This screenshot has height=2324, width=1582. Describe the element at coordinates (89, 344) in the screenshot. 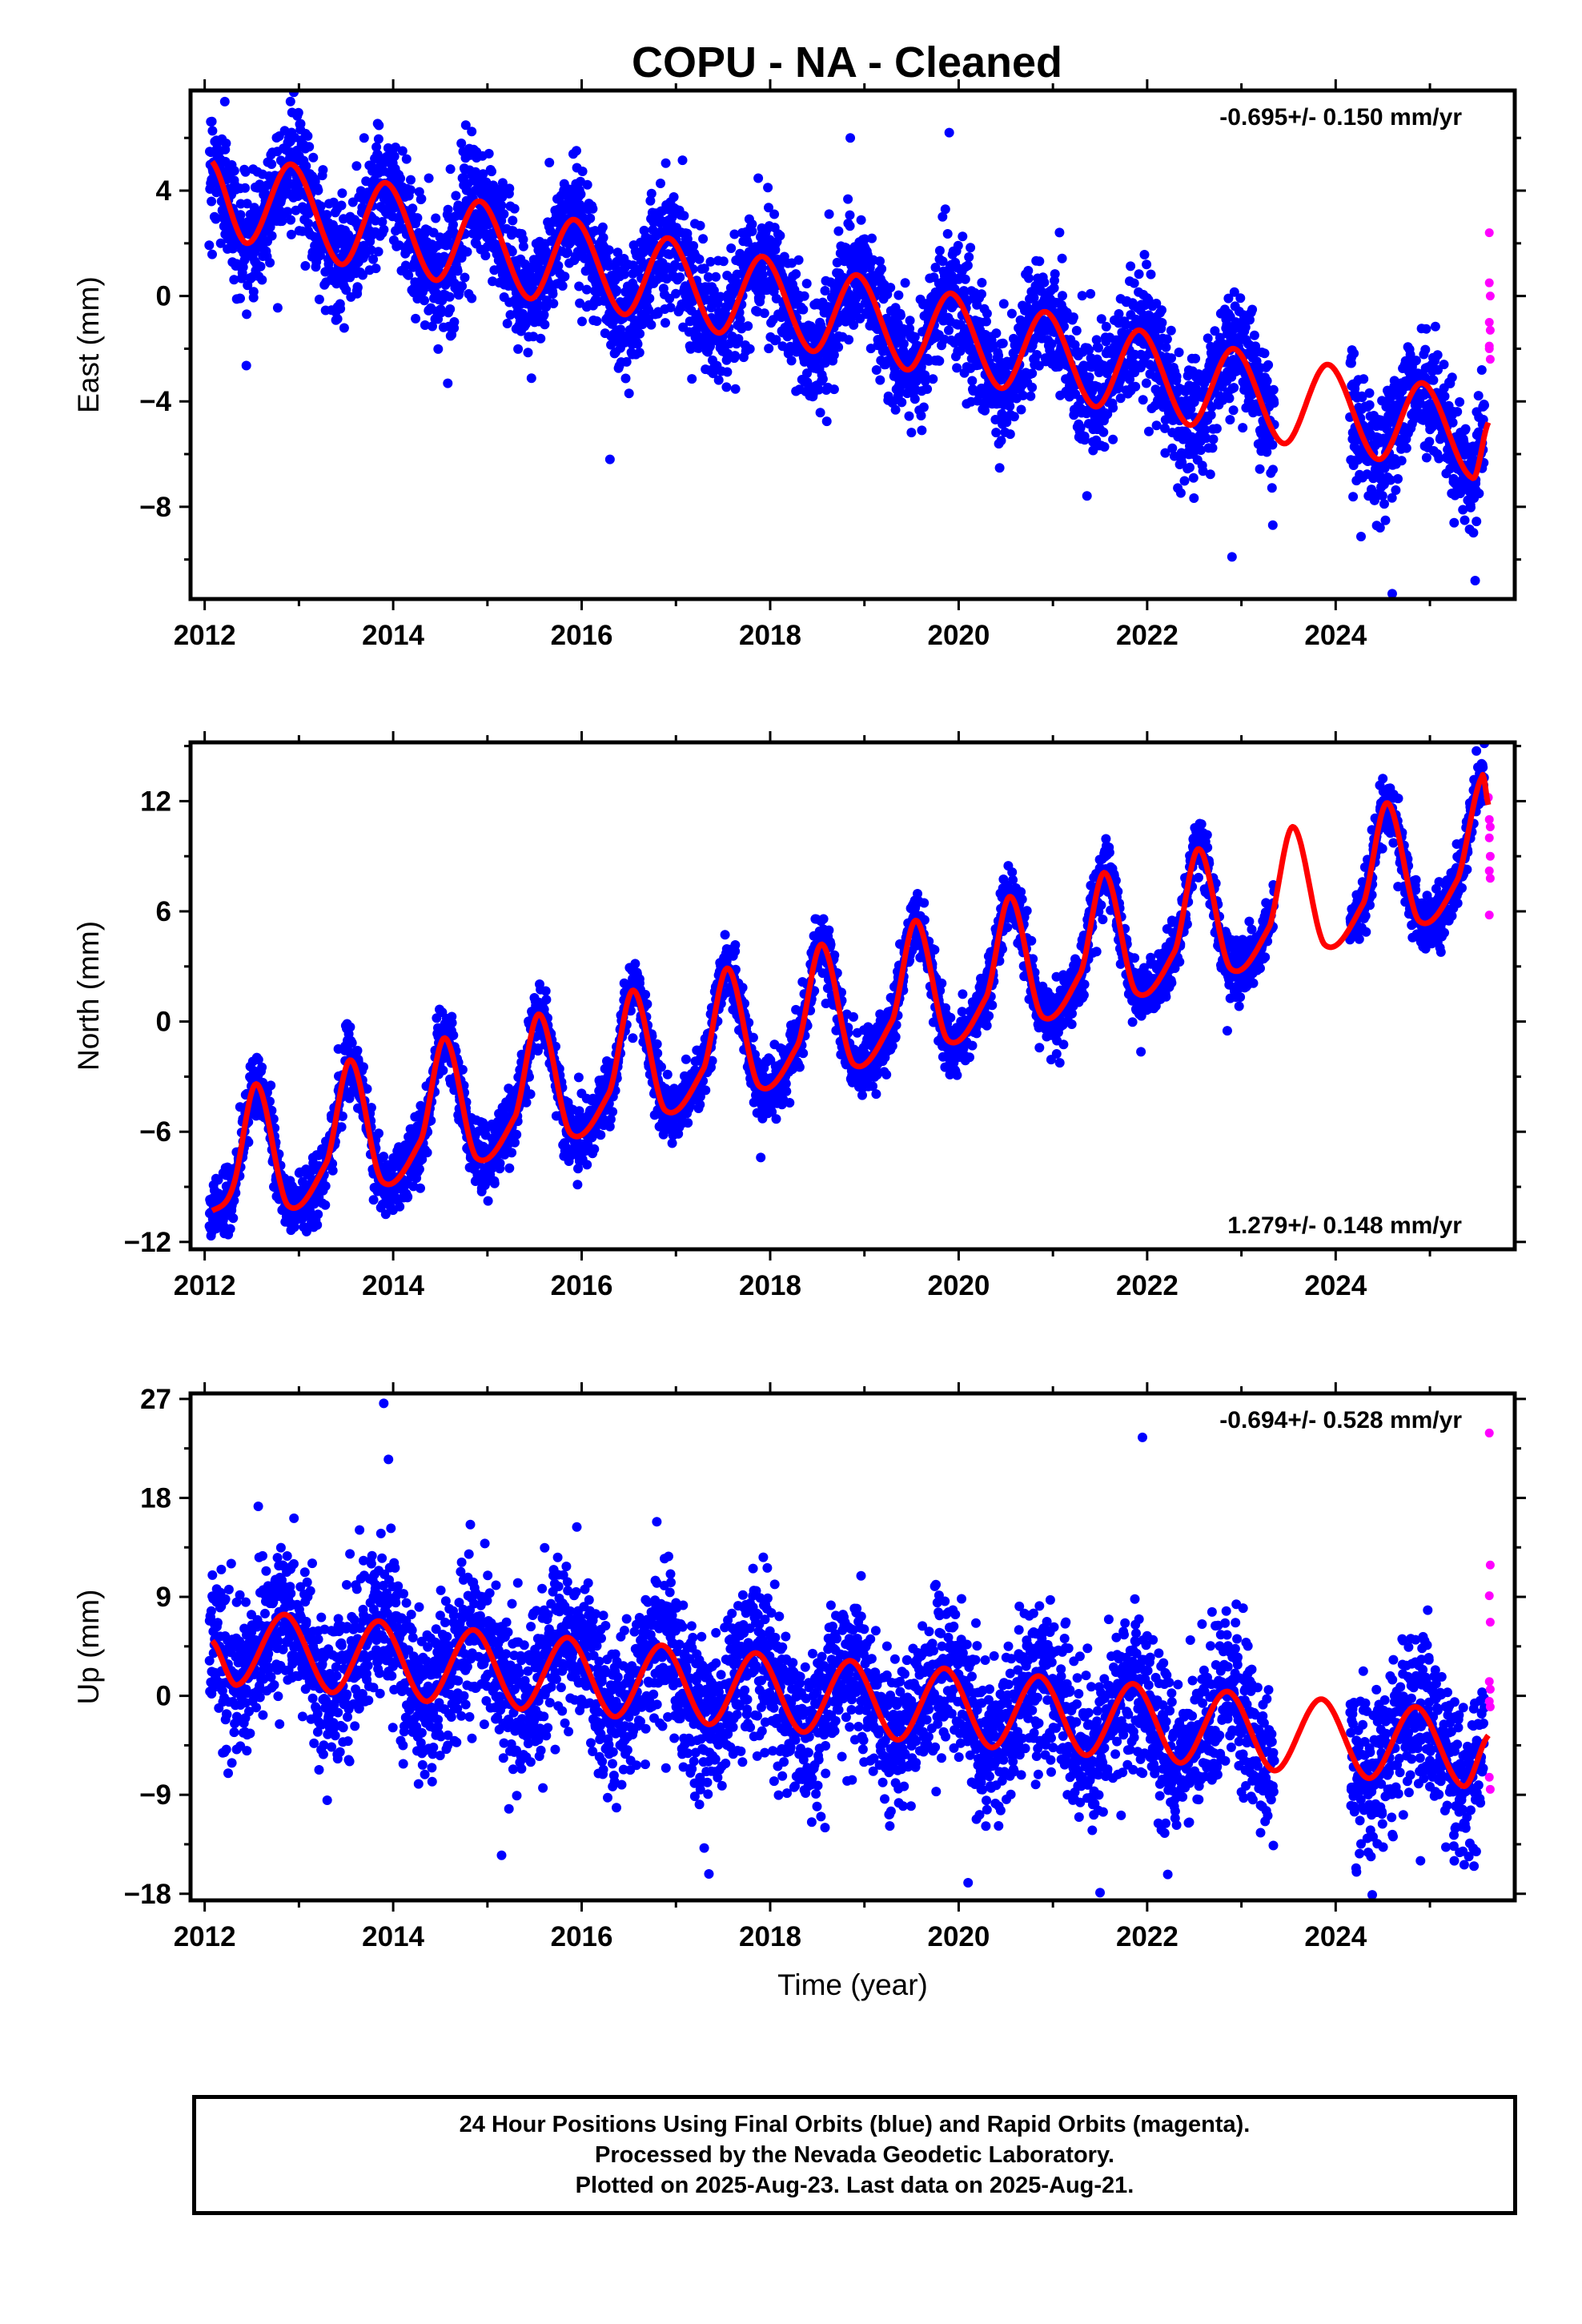

I see `east-y-axis-label: East (mm)` at that location.